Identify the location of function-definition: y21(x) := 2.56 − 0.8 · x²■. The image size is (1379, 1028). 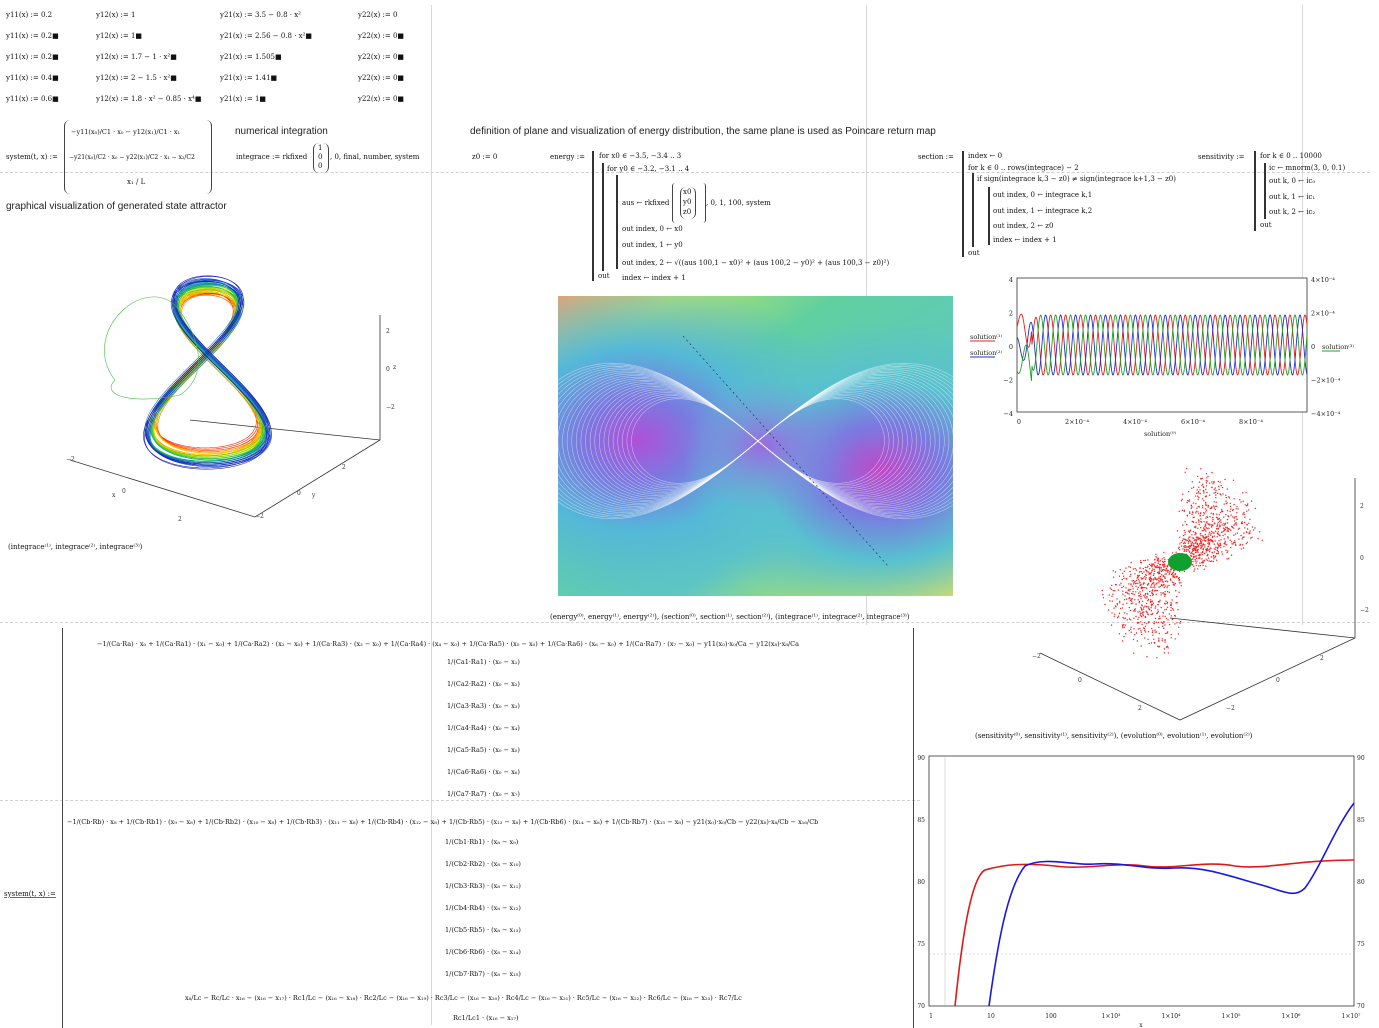
(266, 36).